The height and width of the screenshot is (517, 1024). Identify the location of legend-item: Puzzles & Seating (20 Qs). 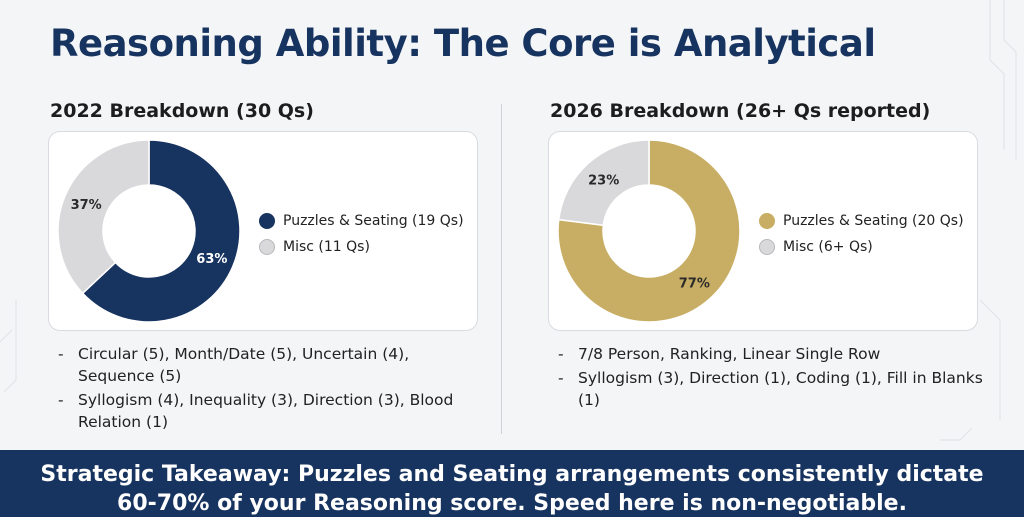
(861, 221).